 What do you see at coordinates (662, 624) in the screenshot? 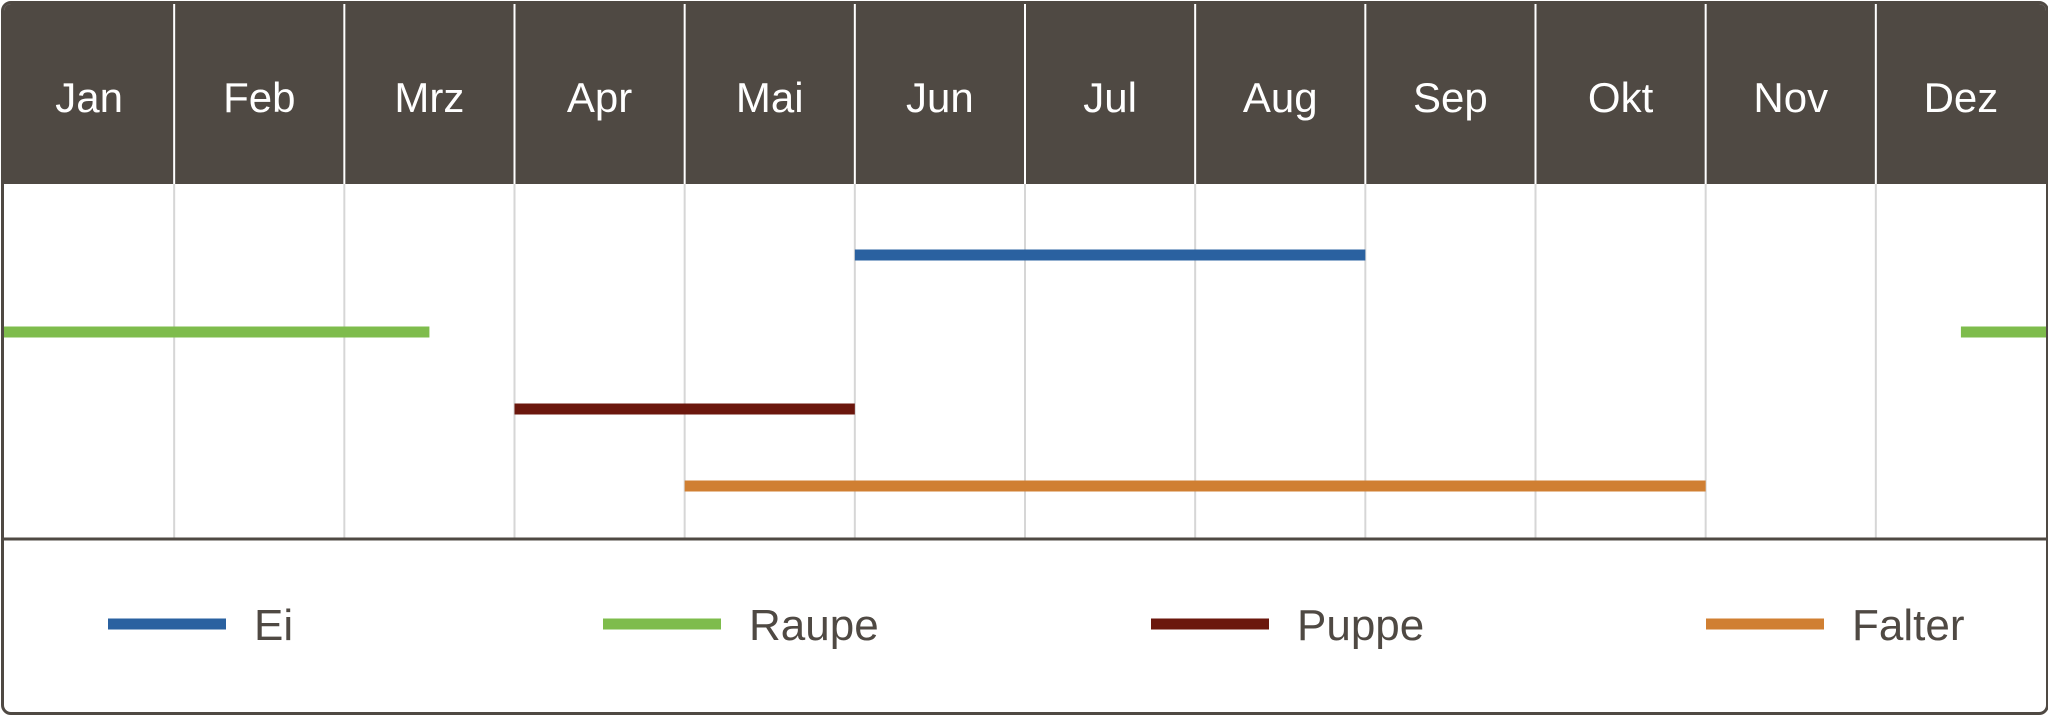
I see `legend-swatch-raupe` at bounding box center [662, 624].